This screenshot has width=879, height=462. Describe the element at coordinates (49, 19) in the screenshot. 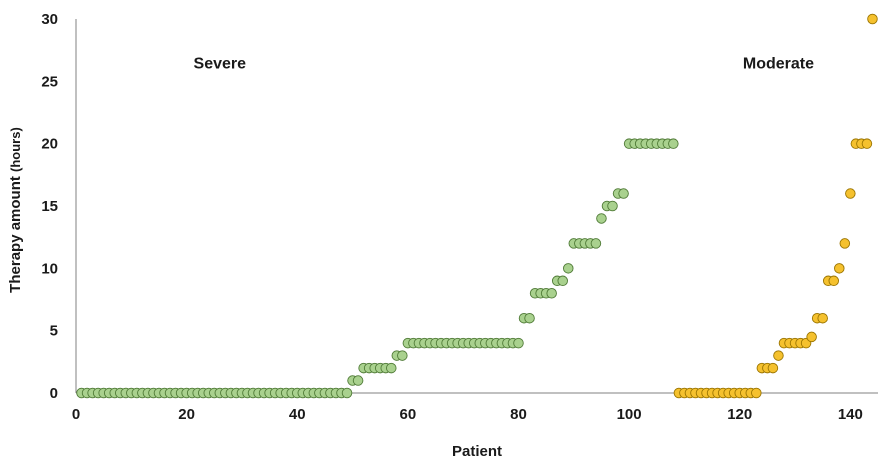

I see `y-tick-label: 30` at that location.